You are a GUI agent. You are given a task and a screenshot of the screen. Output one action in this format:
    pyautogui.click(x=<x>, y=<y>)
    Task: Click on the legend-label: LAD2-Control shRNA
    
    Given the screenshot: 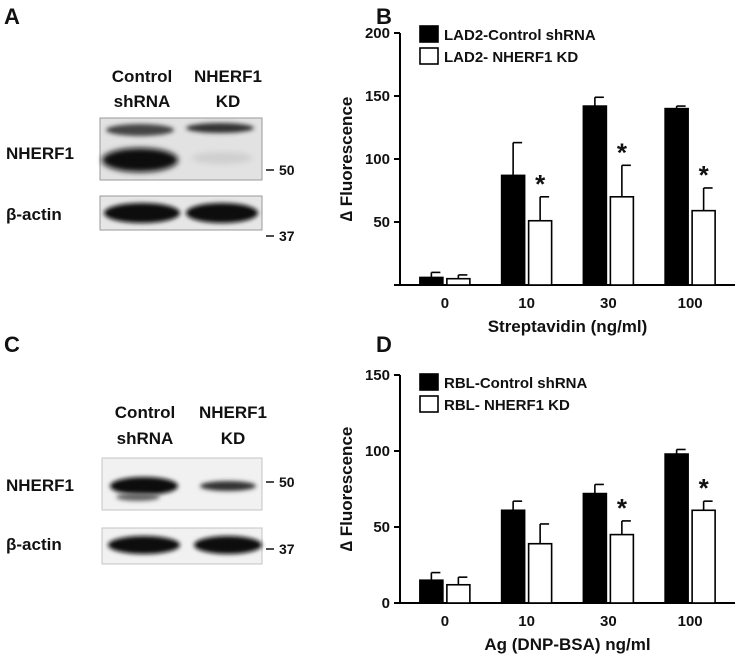 What is the action you would take?
    pyautogui.click(x=520, y=35)
    